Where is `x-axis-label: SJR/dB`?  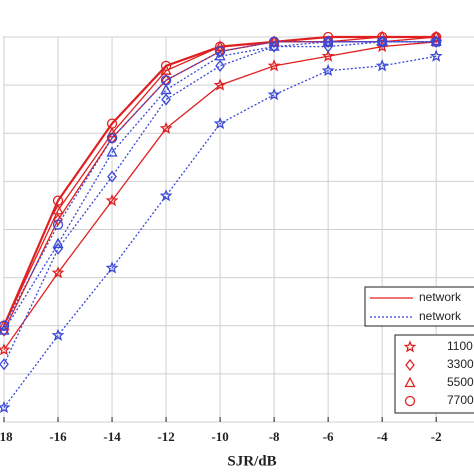
x-axis-label: SJR/dB is located at coordinates (251, 461).